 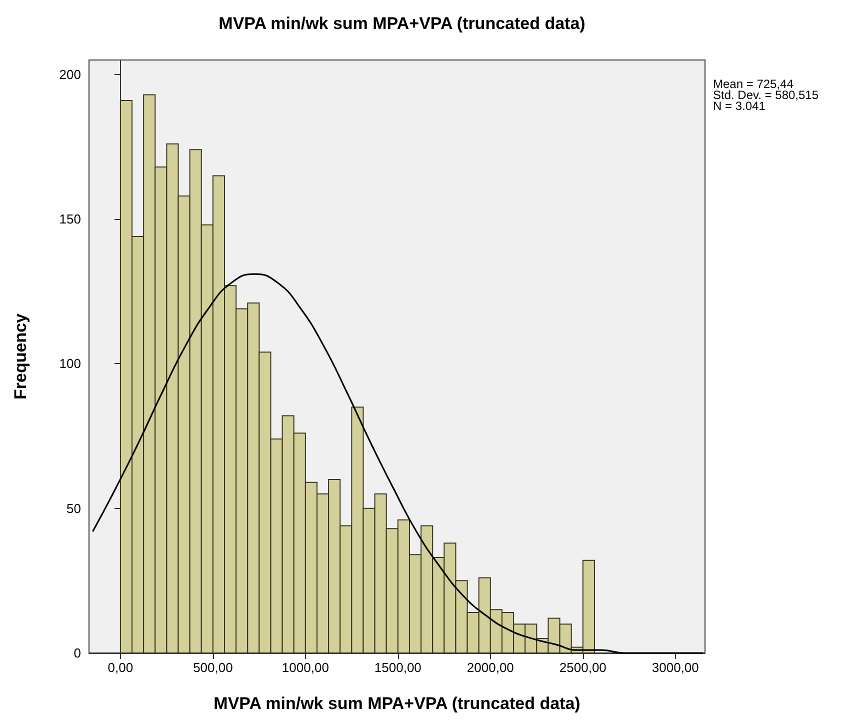 What do you see at coordinates (70, 219) in the screenshot?
I see `y-tick-label: 150` at bounding box center [70, 219].